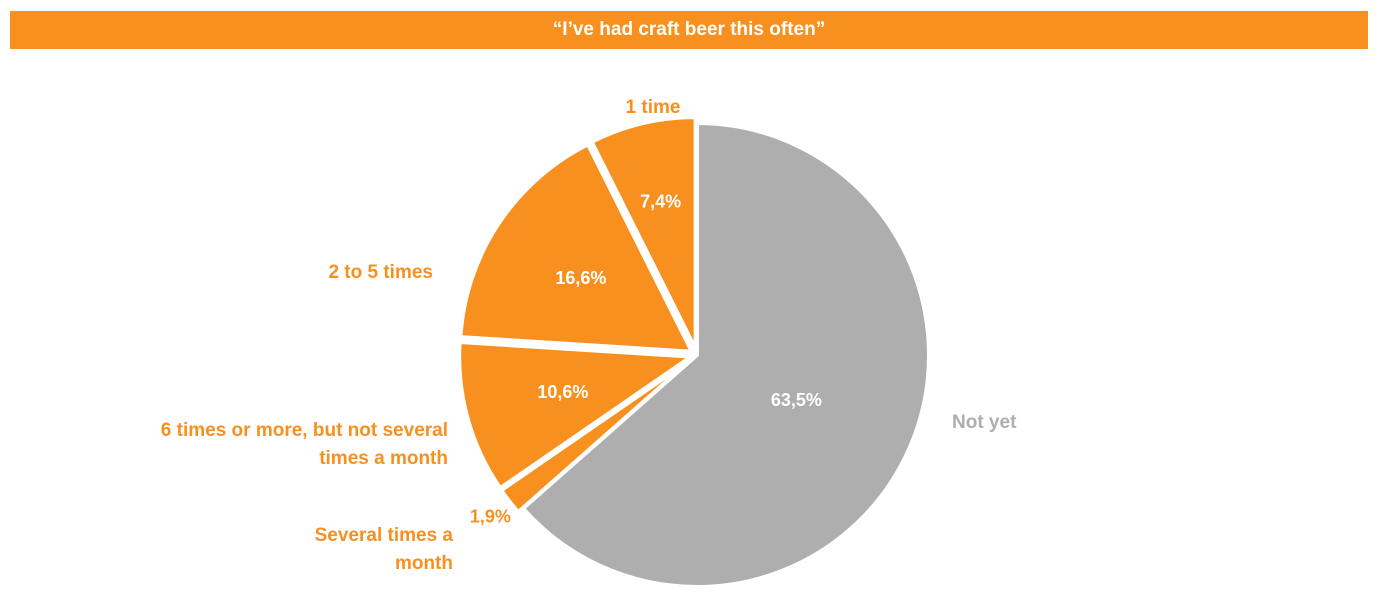 This screenshot has height=611, width=1378. Describe the element at coordinates (796, 400) in the screenshot. I see `data-label: 63,5%` at that location.